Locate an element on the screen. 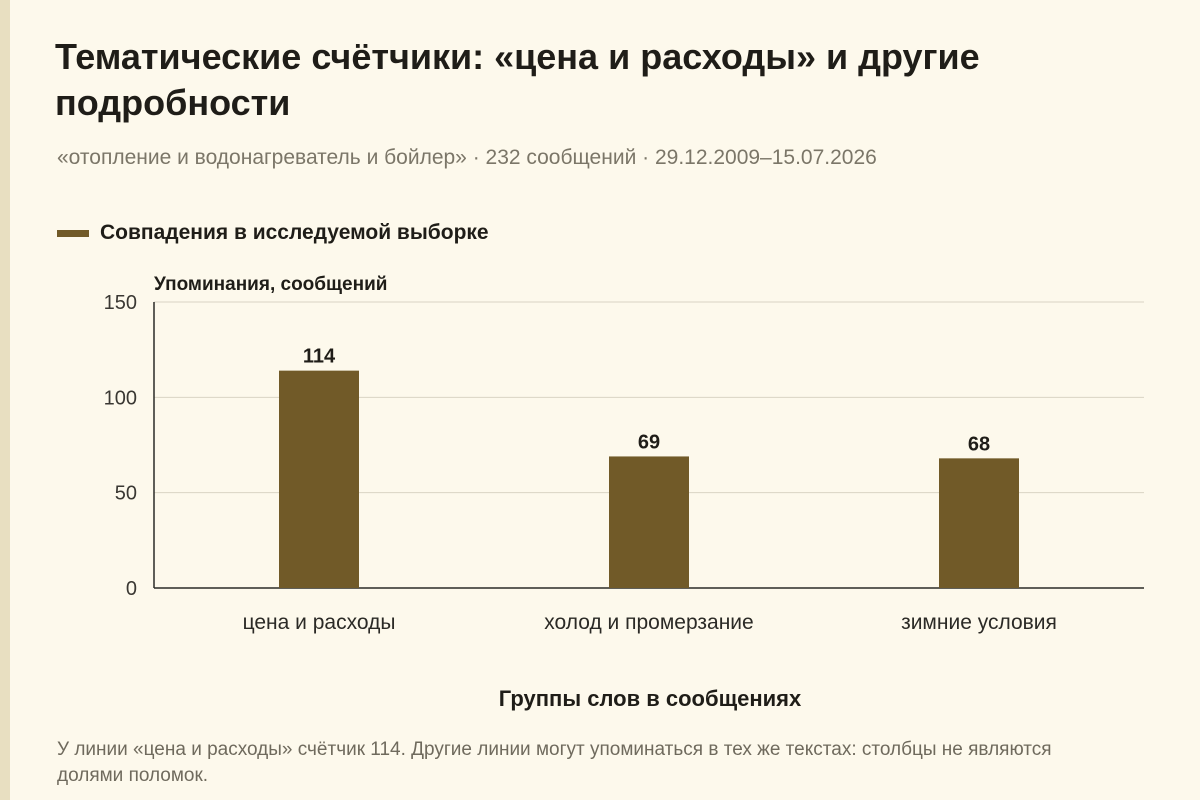 The image size is (1200, 800). legend-swatch is located at coordinates (73, 233).